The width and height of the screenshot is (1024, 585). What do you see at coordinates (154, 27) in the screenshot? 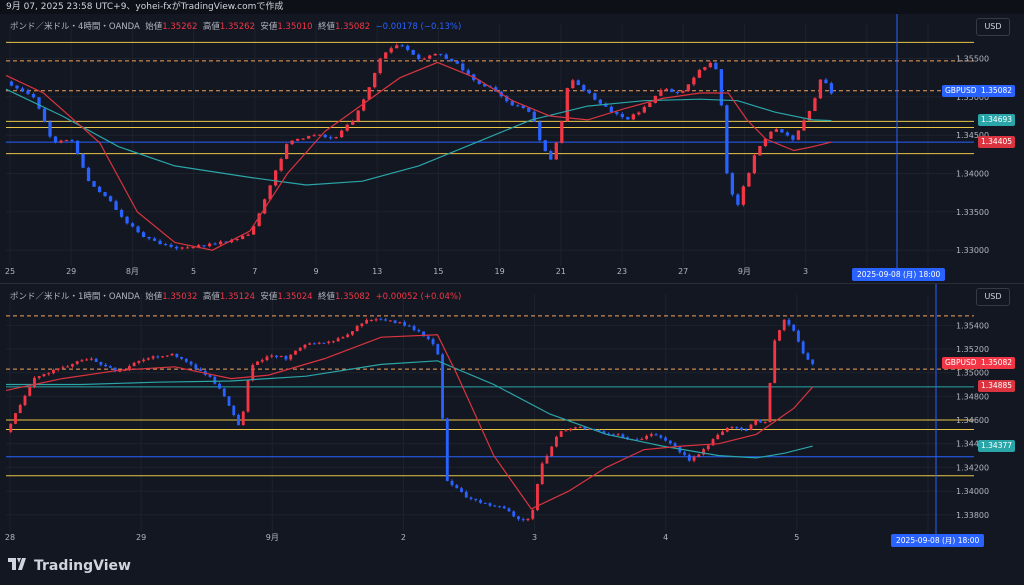
I see `open-label: 始値` at bounding box center [154, 27].